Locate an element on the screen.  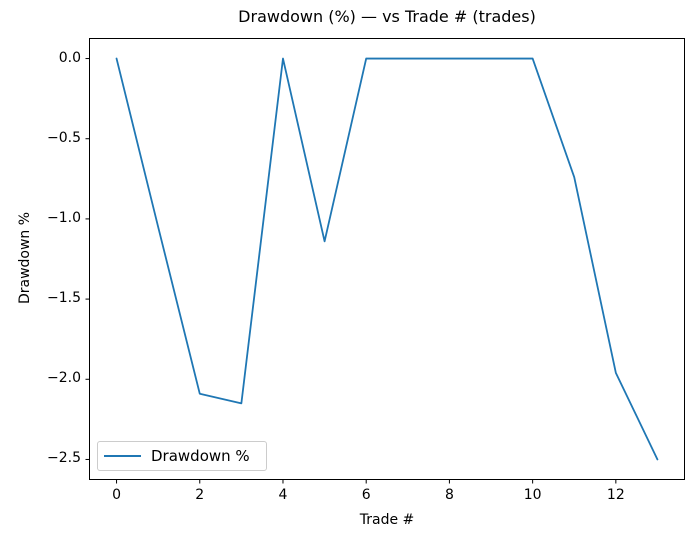
x-tick-label: 0 is located at coordinates (116, 495).